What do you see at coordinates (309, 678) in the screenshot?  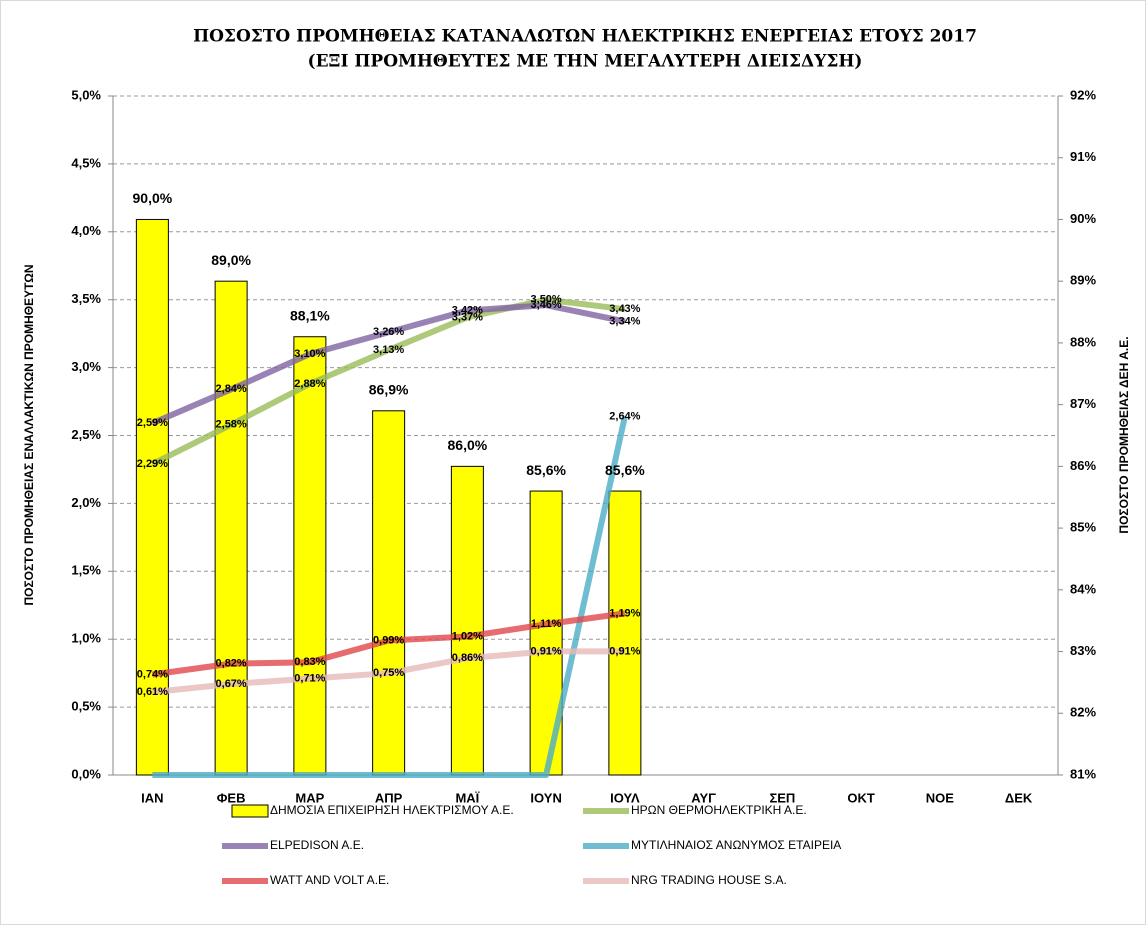 I see `data-label: 0,71%` at bounding box center [309, 678].